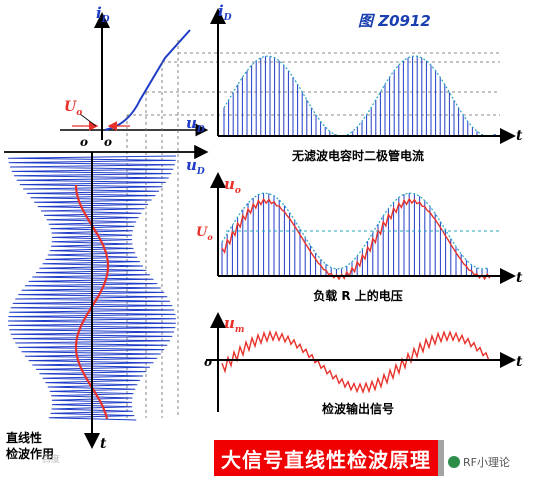 This screenshot has height=488, width=549. I want to click on current-pulses, so click(359, 96).